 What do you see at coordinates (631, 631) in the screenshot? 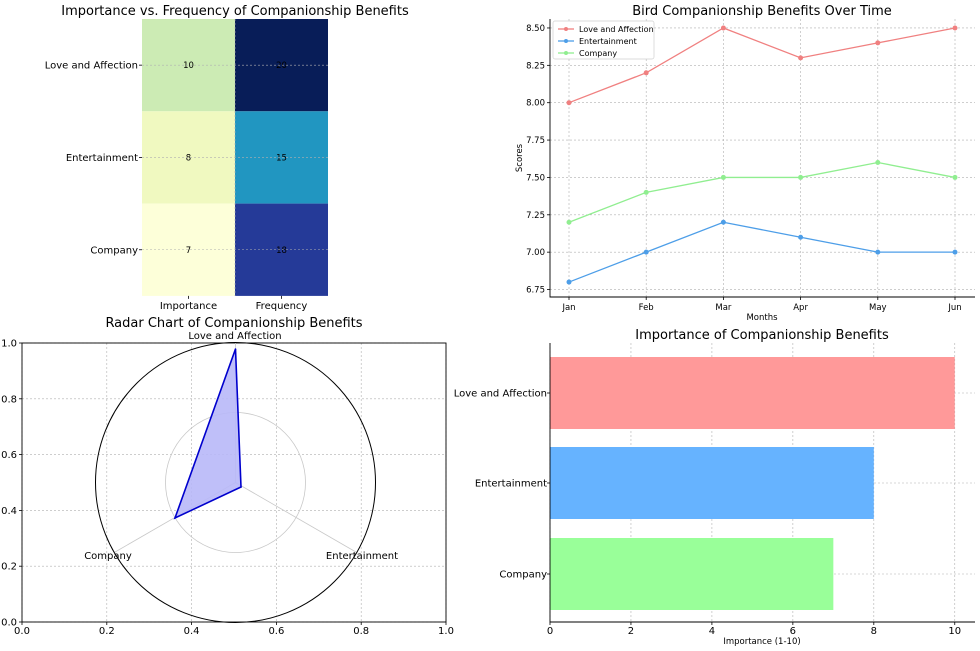
I see `bar-x-tick-label: 2` at bounding box center [631, 631].